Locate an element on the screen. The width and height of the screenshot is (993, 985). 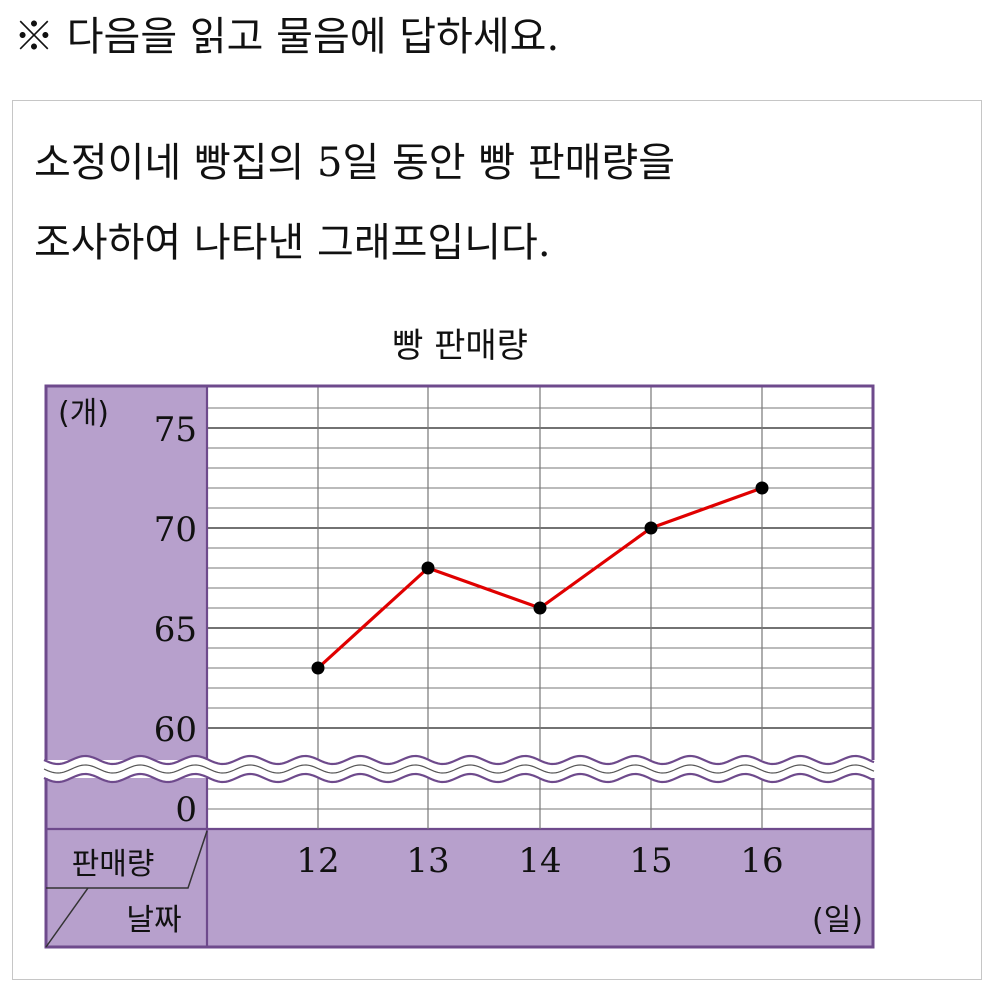
y-tick-label: 0 is located at coordinates (186, 810).